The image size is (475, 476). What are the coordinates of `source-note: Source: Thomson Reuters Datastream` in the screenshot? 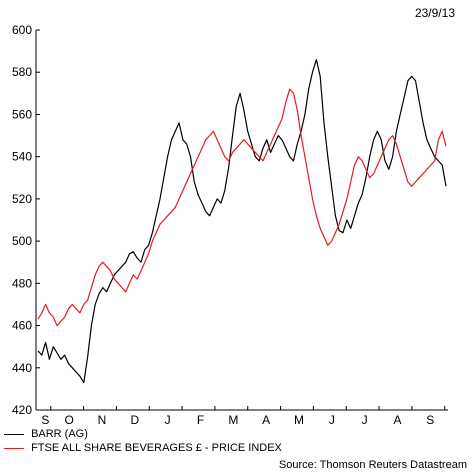 It's located at (372, 465).